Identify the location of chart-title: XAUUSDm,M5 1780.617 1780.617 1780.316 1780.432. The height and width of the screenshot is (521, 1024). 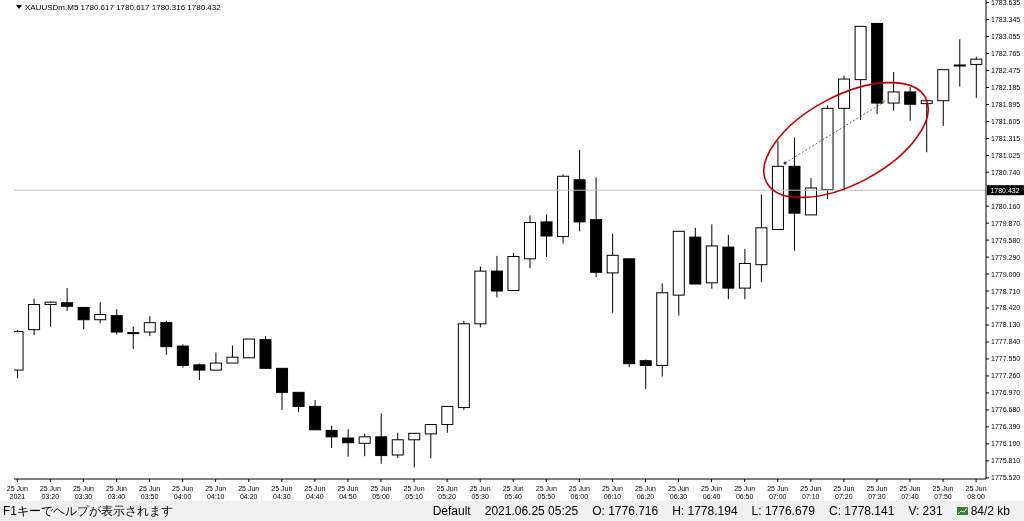
(123, 7).